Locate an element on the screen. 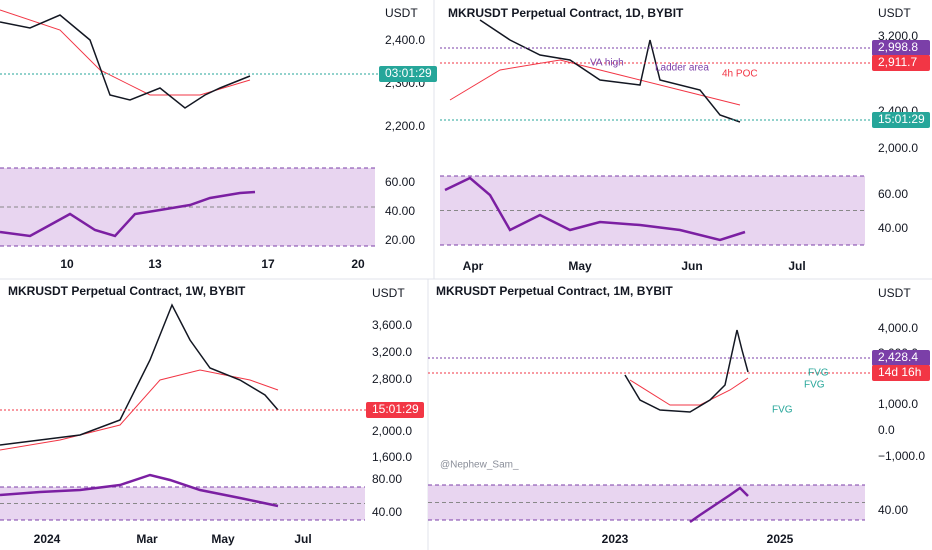 This screenshot has width=932, height=550. watermark: @Nephew_Sam_ is located at coordinates (479, 465).